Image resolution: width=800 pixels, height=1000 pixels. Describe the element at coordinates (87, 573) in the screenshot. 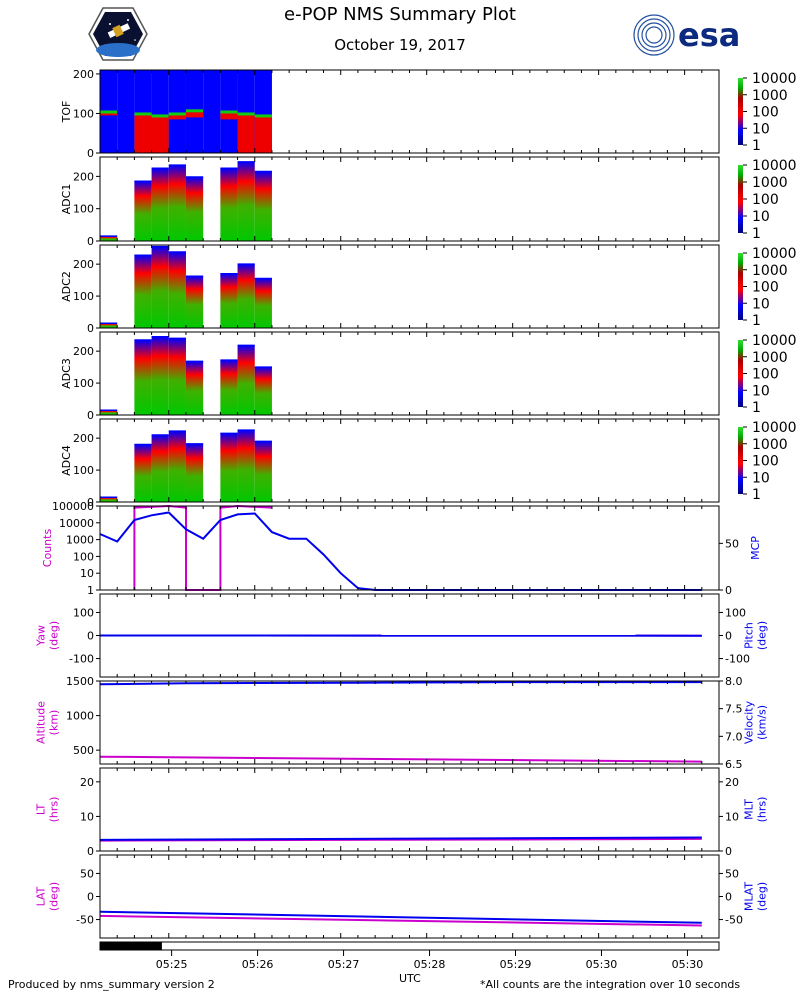

I see `left-tick-label: 10` at that location.